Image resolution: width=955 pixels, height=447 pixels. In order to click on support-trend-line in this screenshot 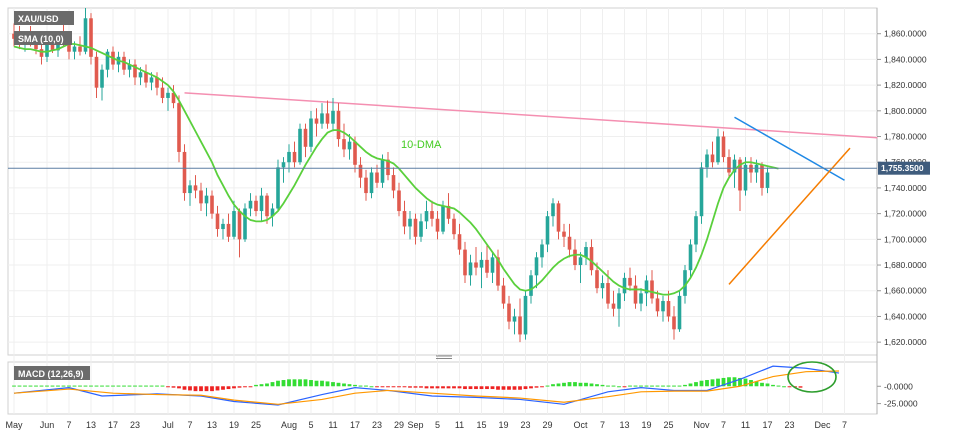, I will do `click(789, 216)`.